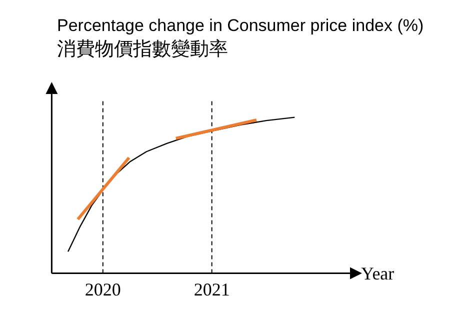  Describe the element at coordinates (377, 273) in the screenshot. I see `x-axis-title: Year` at that location.